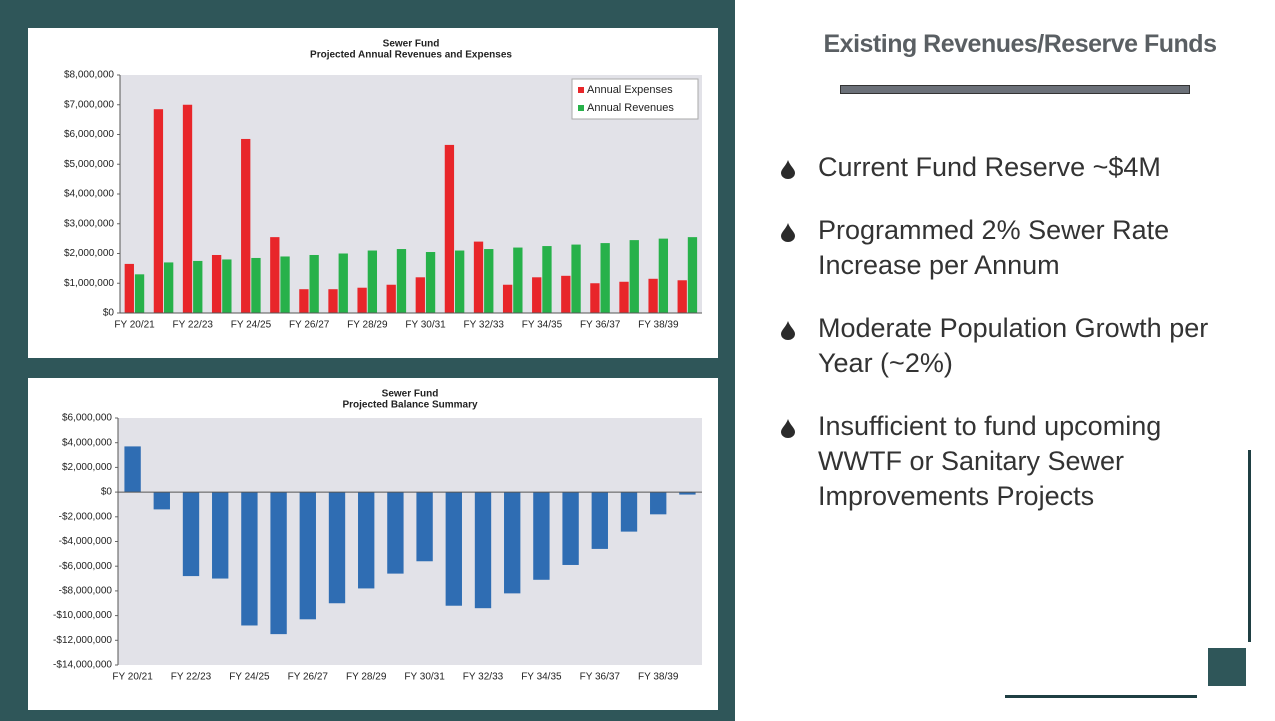 The image size is (1275, 721). I want to click on y-tick-label: $3,000,000, so click(89, 223).